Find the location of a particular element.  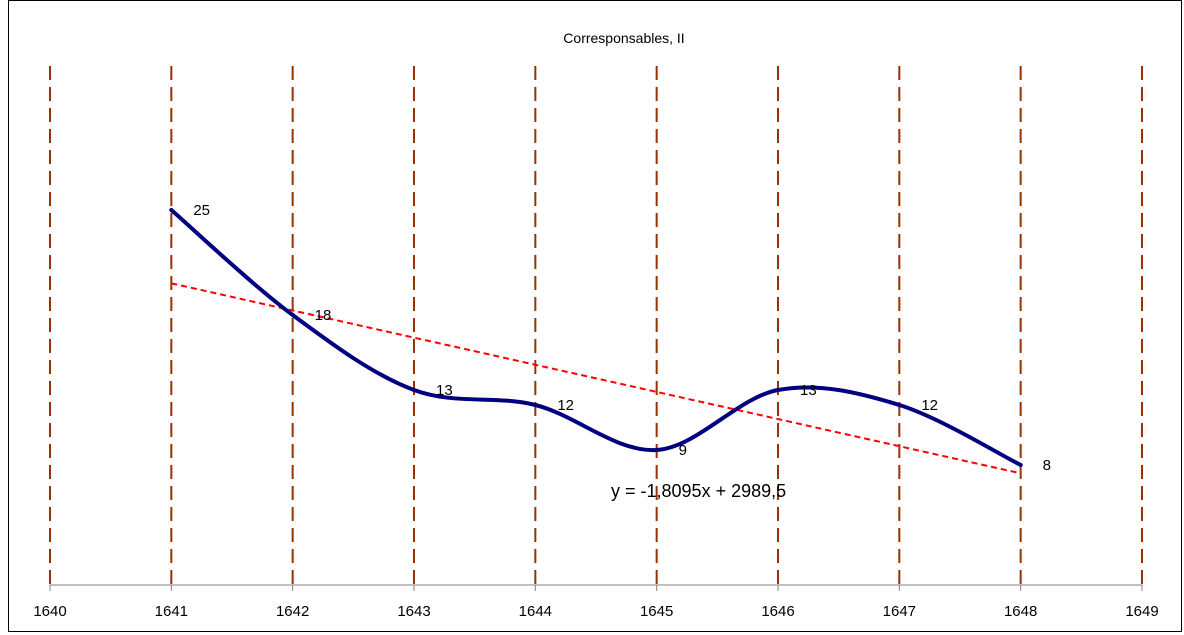

data-label: 25 is located at coordinates (201, 210).